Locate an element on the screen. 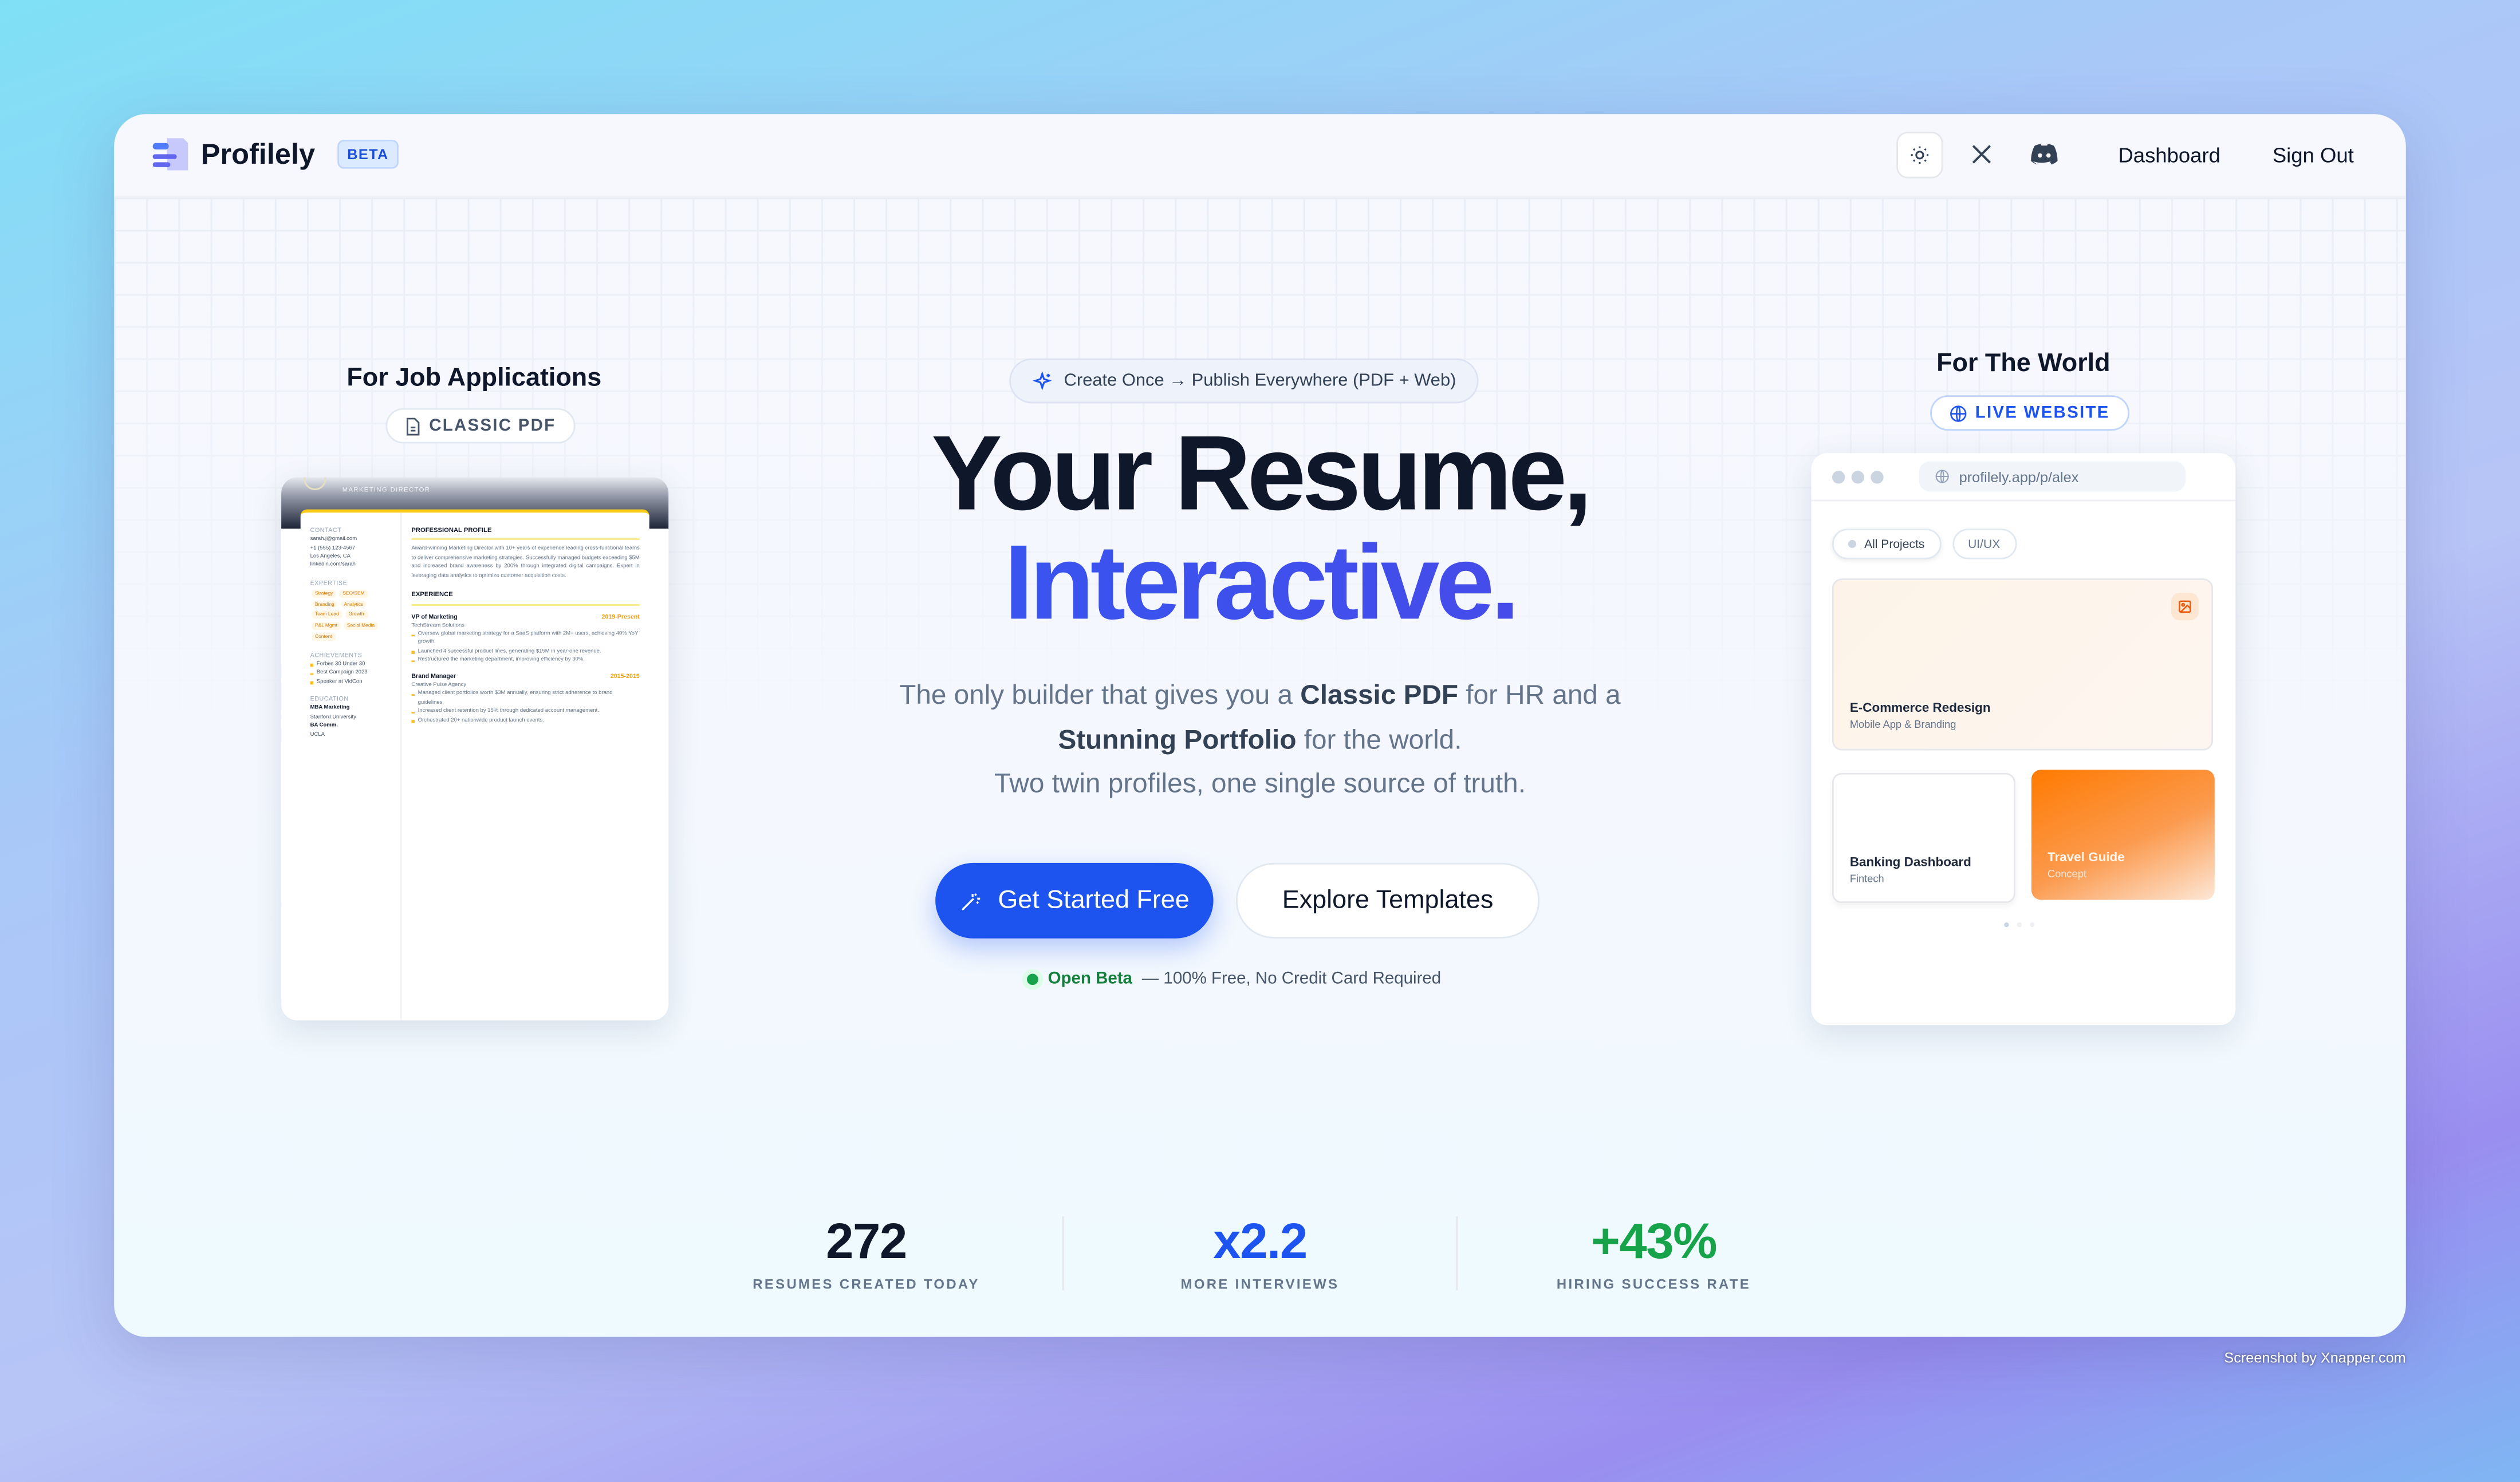  top-nav: Profilely BETA Dashboard Sign Out is located at coordinates (1260, 156).